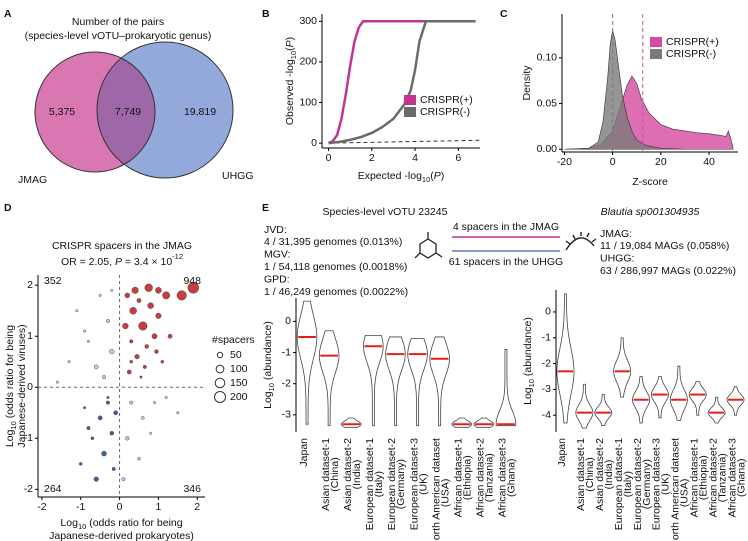 The width and height of the screenshot is (748, 541). I want to click on category-sublabel: (UK), so click(423, 484).